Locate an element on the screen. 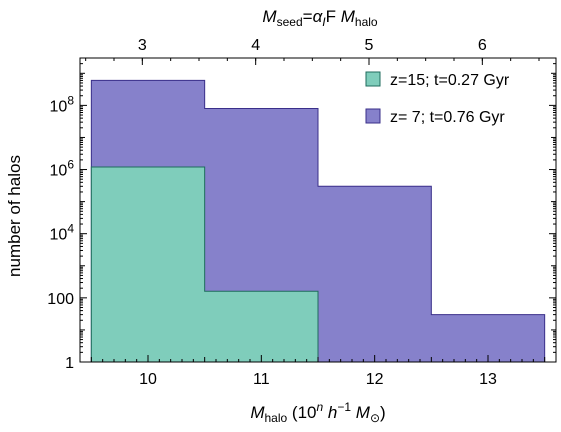  top-tick-label: 6 is located at coordinates (482, 45).